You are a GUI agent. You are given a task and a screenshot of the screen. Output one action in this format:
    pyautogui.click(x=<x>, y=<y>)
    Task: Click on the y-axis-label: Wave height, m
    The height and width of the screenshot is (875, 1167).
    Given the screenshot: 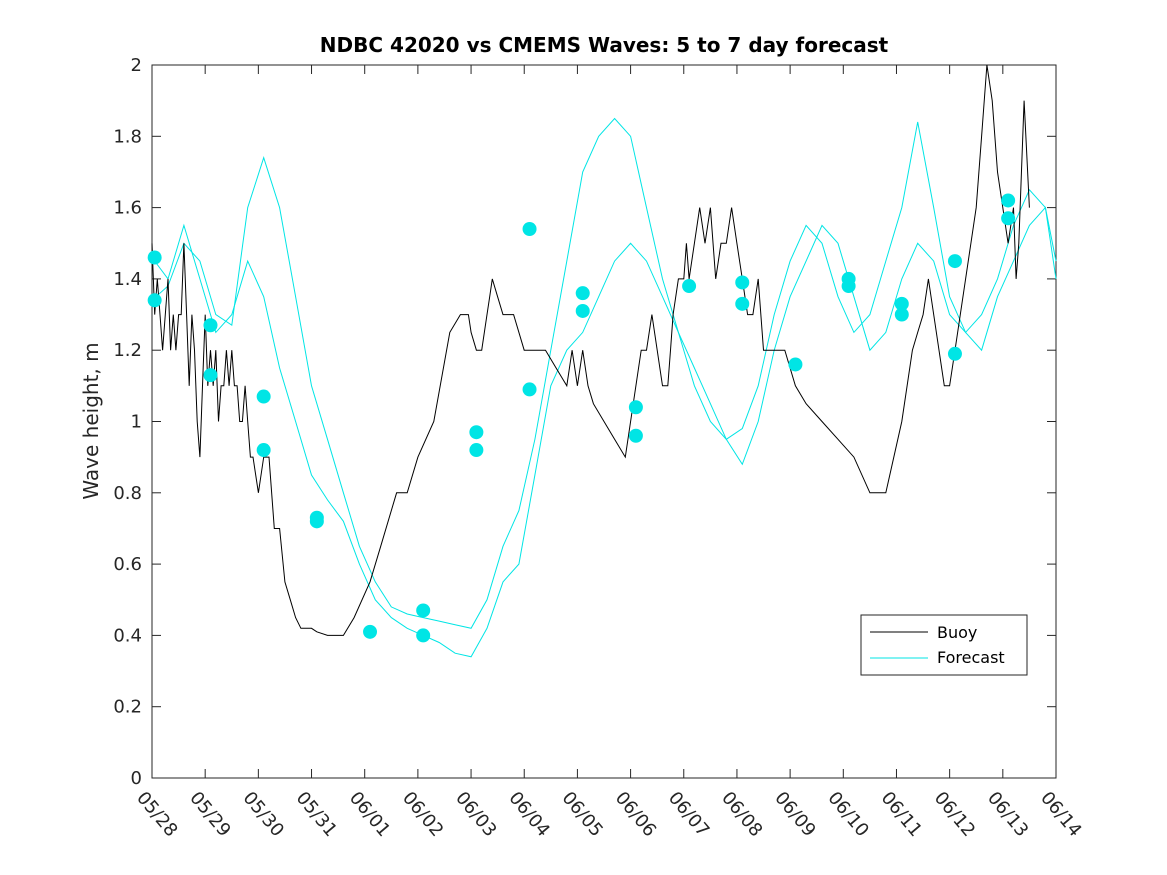 What is the action you would take?
    pyautogui.click(x=91, y=420)
    